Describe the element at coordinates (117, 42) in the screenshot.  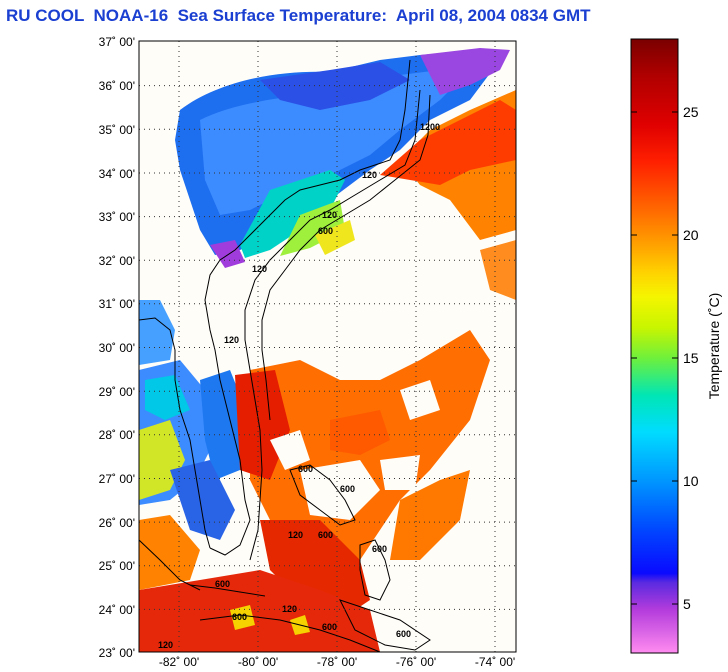
I see `lat-label: 37˚ 00'` at that location.